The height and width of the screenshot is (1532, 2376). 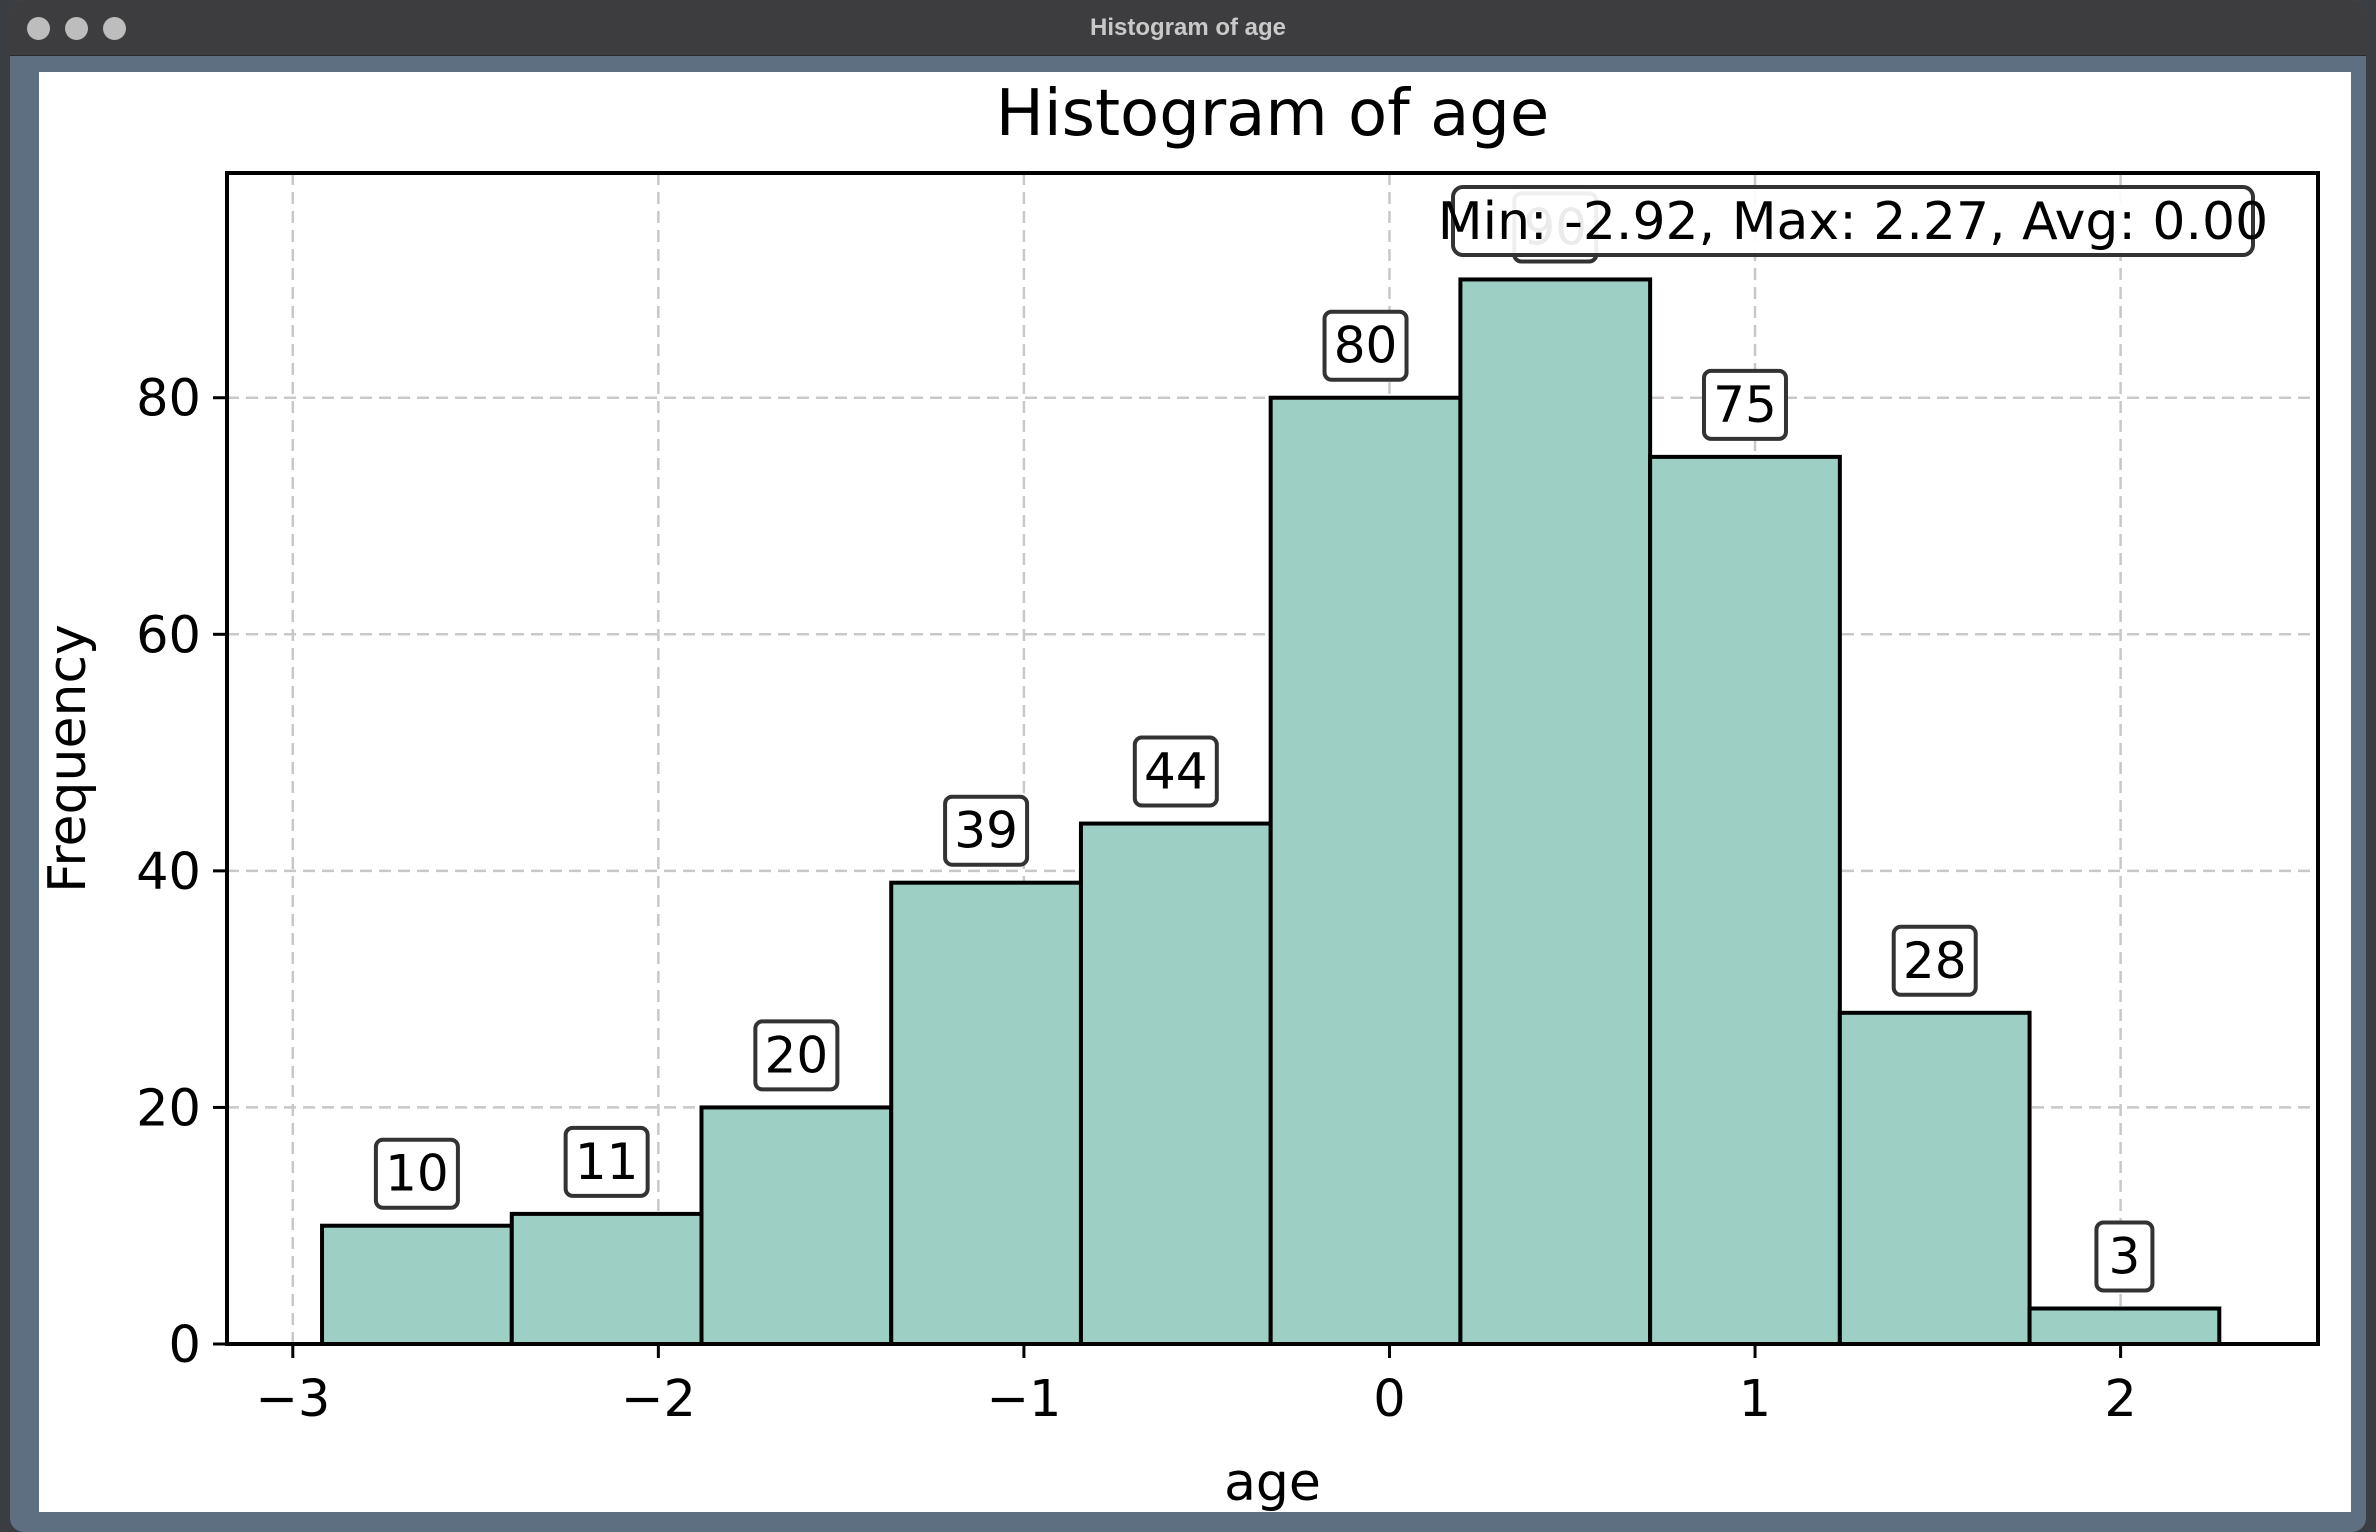 What do you see at coordinates (185, 1345) in the screenshot?
I see `y-tick-label: 0` at bounding box center [185, 1345].